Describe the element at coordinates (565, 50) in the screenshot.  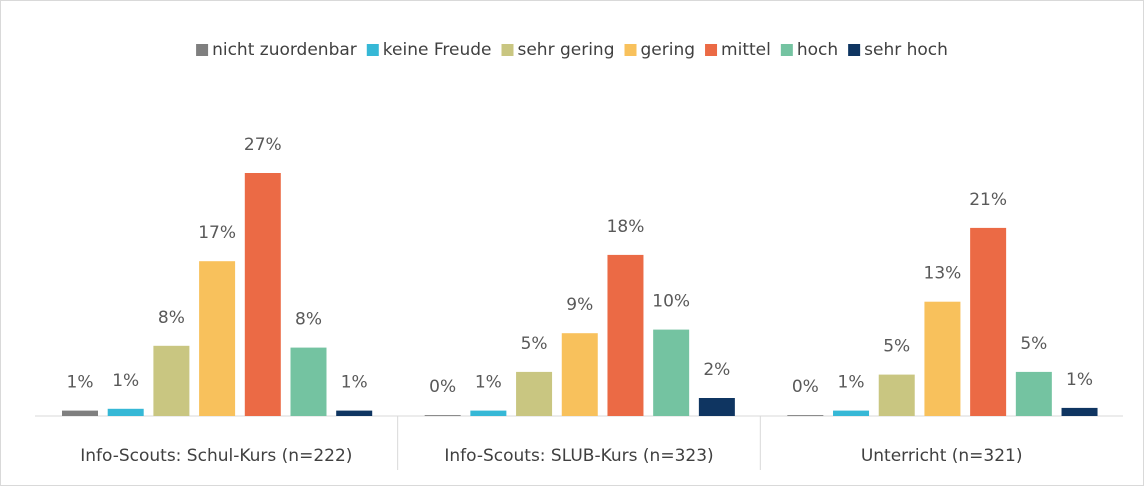
I see `legend-label: sehr gering` at that location.